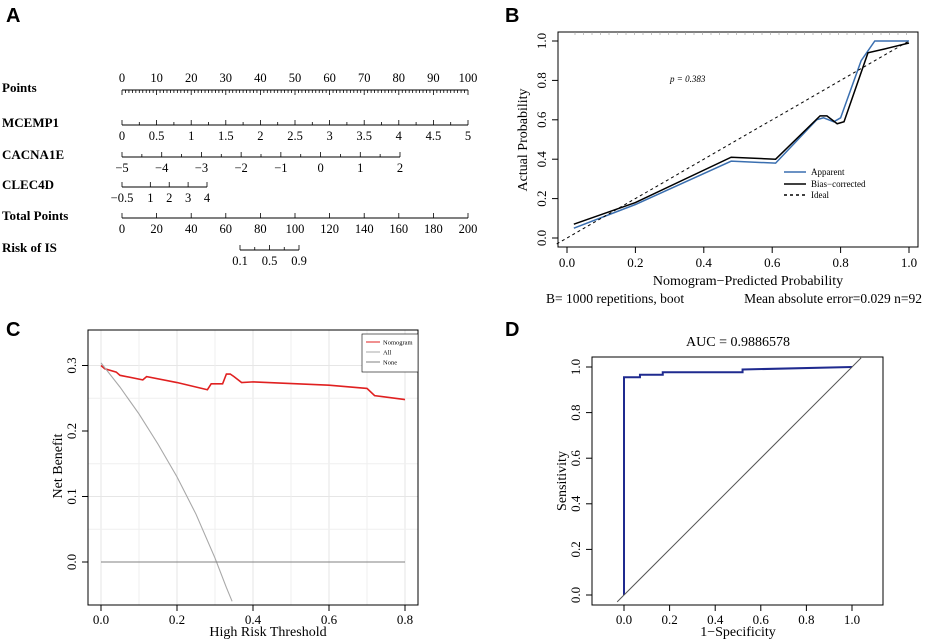  What do you see at coordinates (687, 79) in the screenshot?
I see `p-value-annotation: p = 0.383` at bounding box center [687, 79].